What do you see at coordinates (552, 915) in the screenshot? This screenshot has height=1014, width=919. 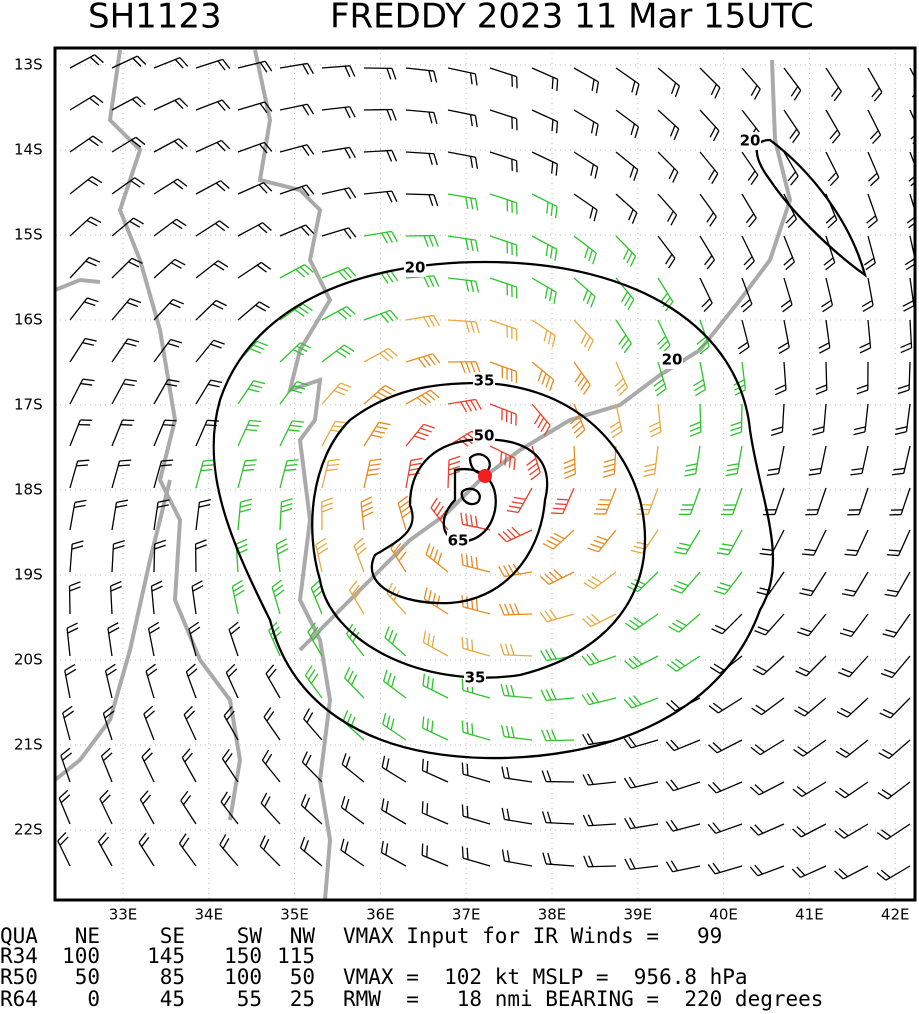 I see `lon-label: 38E` at bounding box center [552, 915].